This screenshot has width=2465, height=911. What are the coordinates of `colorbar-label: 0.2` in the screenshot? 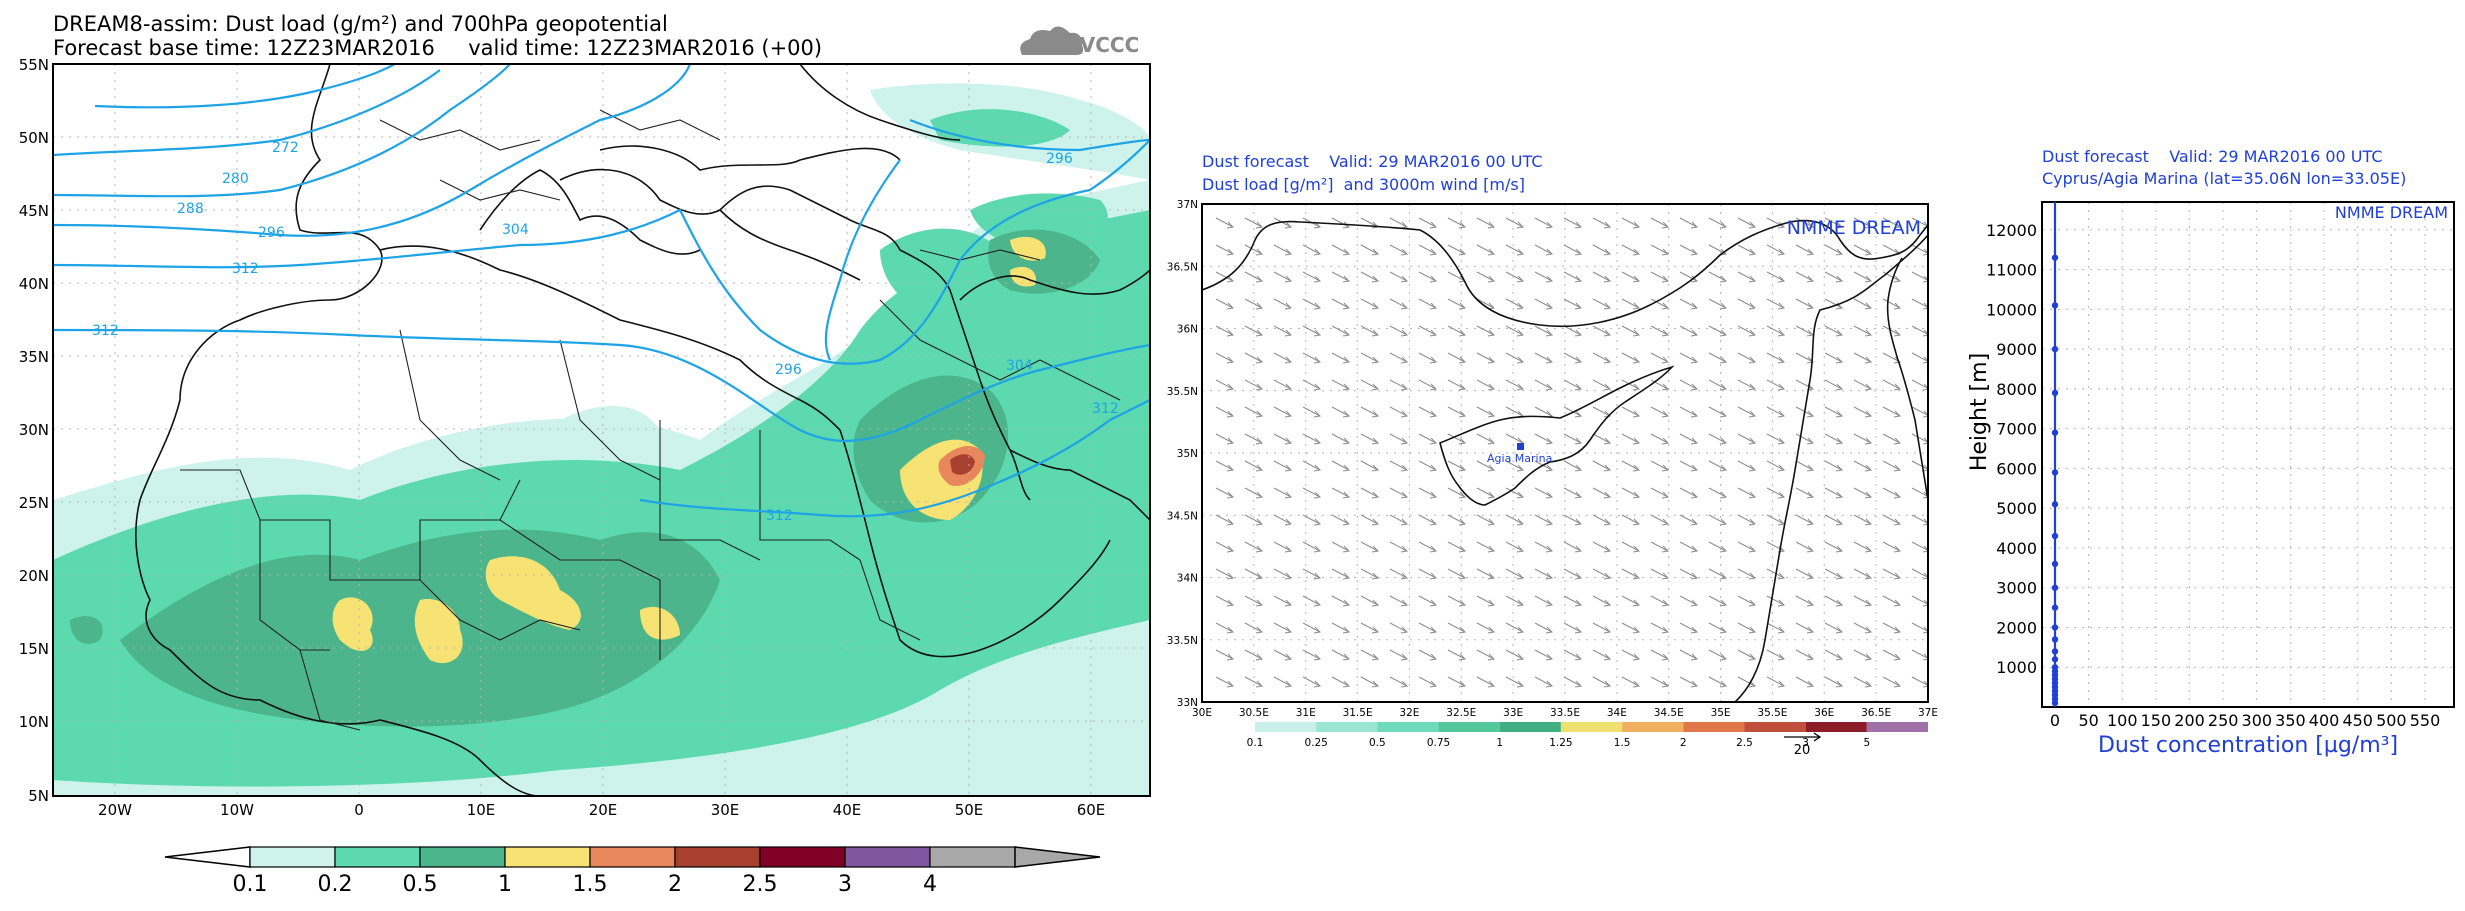 It's located at (335, 884).